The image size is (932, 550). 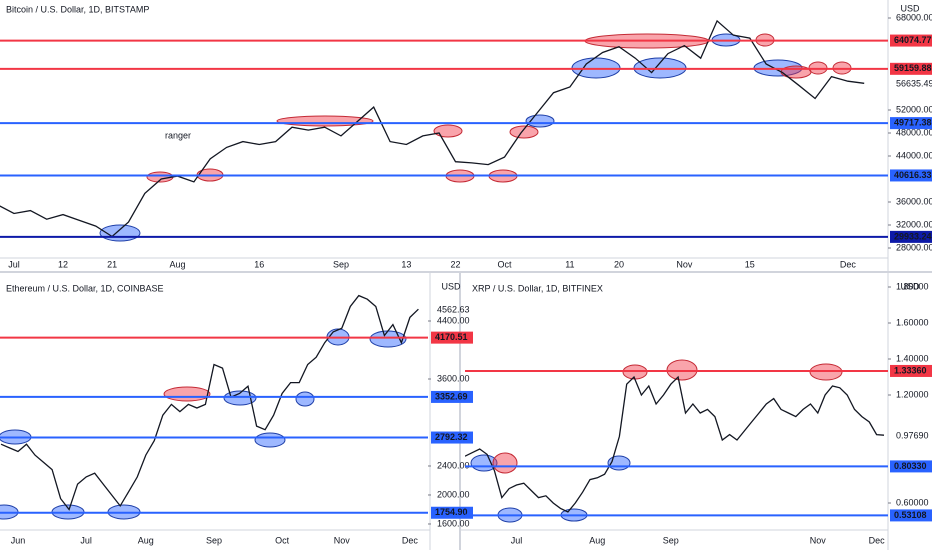 I want to click on x-tick-label: 22, so click(x=455, y=264).